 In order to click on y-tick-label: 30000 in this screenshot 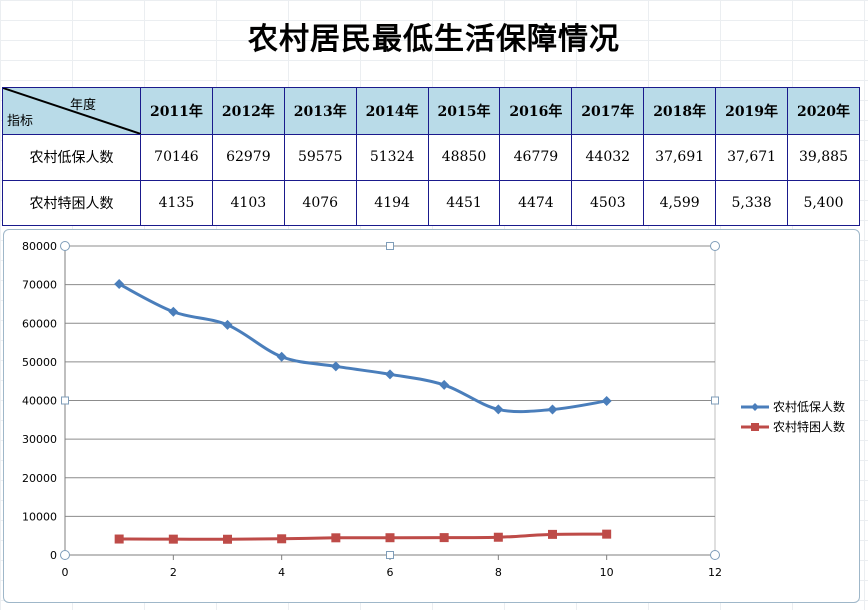, I will do `click(39, 439)`.